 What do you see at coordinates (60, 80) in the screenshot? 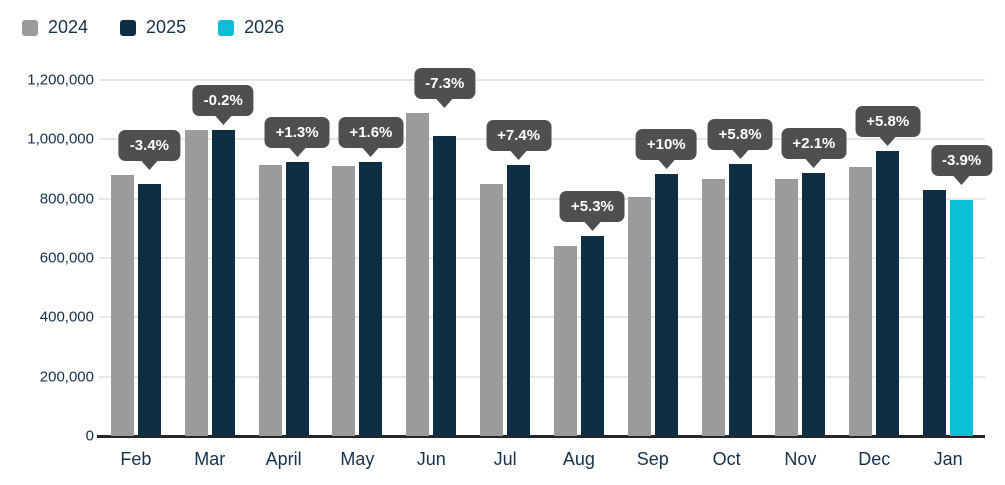
I see `y-axis-tick-label: 1,200,000` at bounding box center [60, 80].